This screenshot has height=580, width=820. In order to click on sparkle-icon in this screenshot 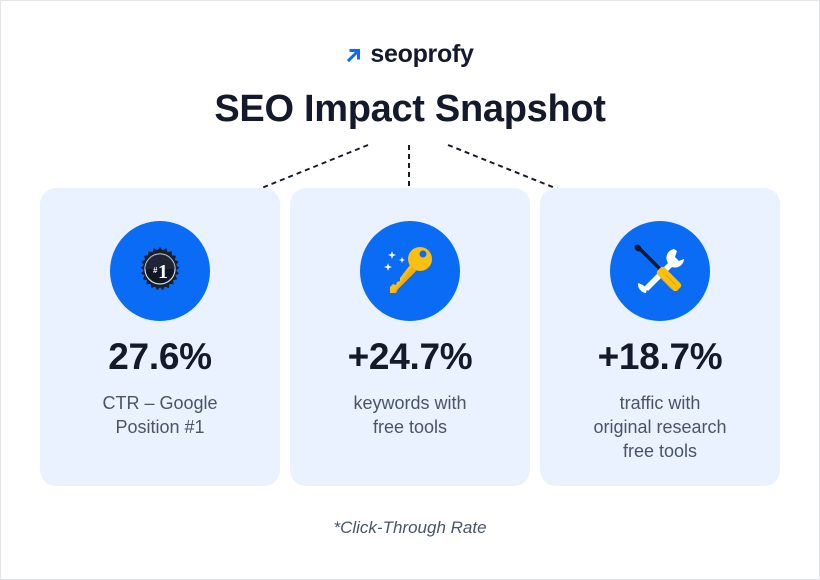, I will do `click(394, 261)`.